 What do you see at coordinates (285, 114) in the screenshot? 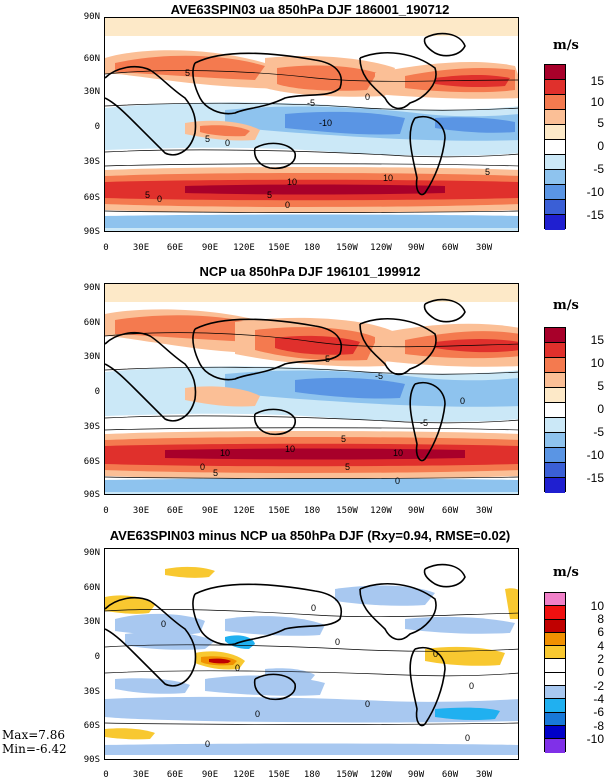
I see `coastline-icon` at bounding box center [285, 114].